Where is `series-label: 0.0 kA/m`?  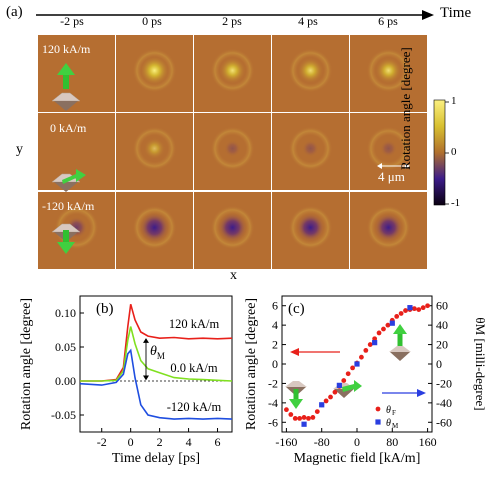
series-label: 0.0 kA/m is located at coordinates (194, 368).